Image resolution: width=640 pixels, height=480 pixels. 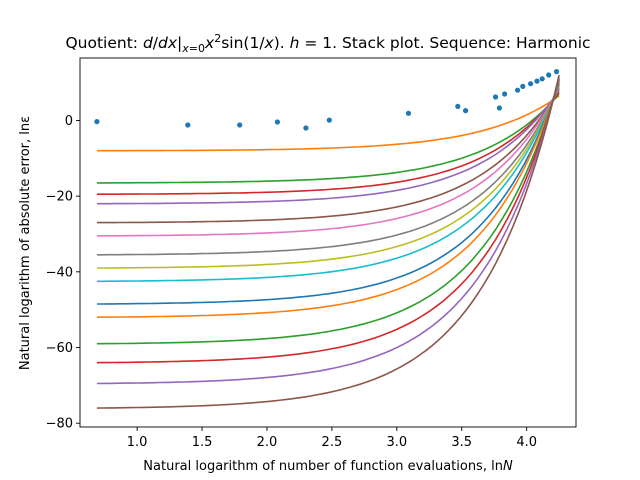 What do you see at coordinates (59, 348) in the screenshot?
I see `y-tick-label: −60` at bounding box center [59, 348].